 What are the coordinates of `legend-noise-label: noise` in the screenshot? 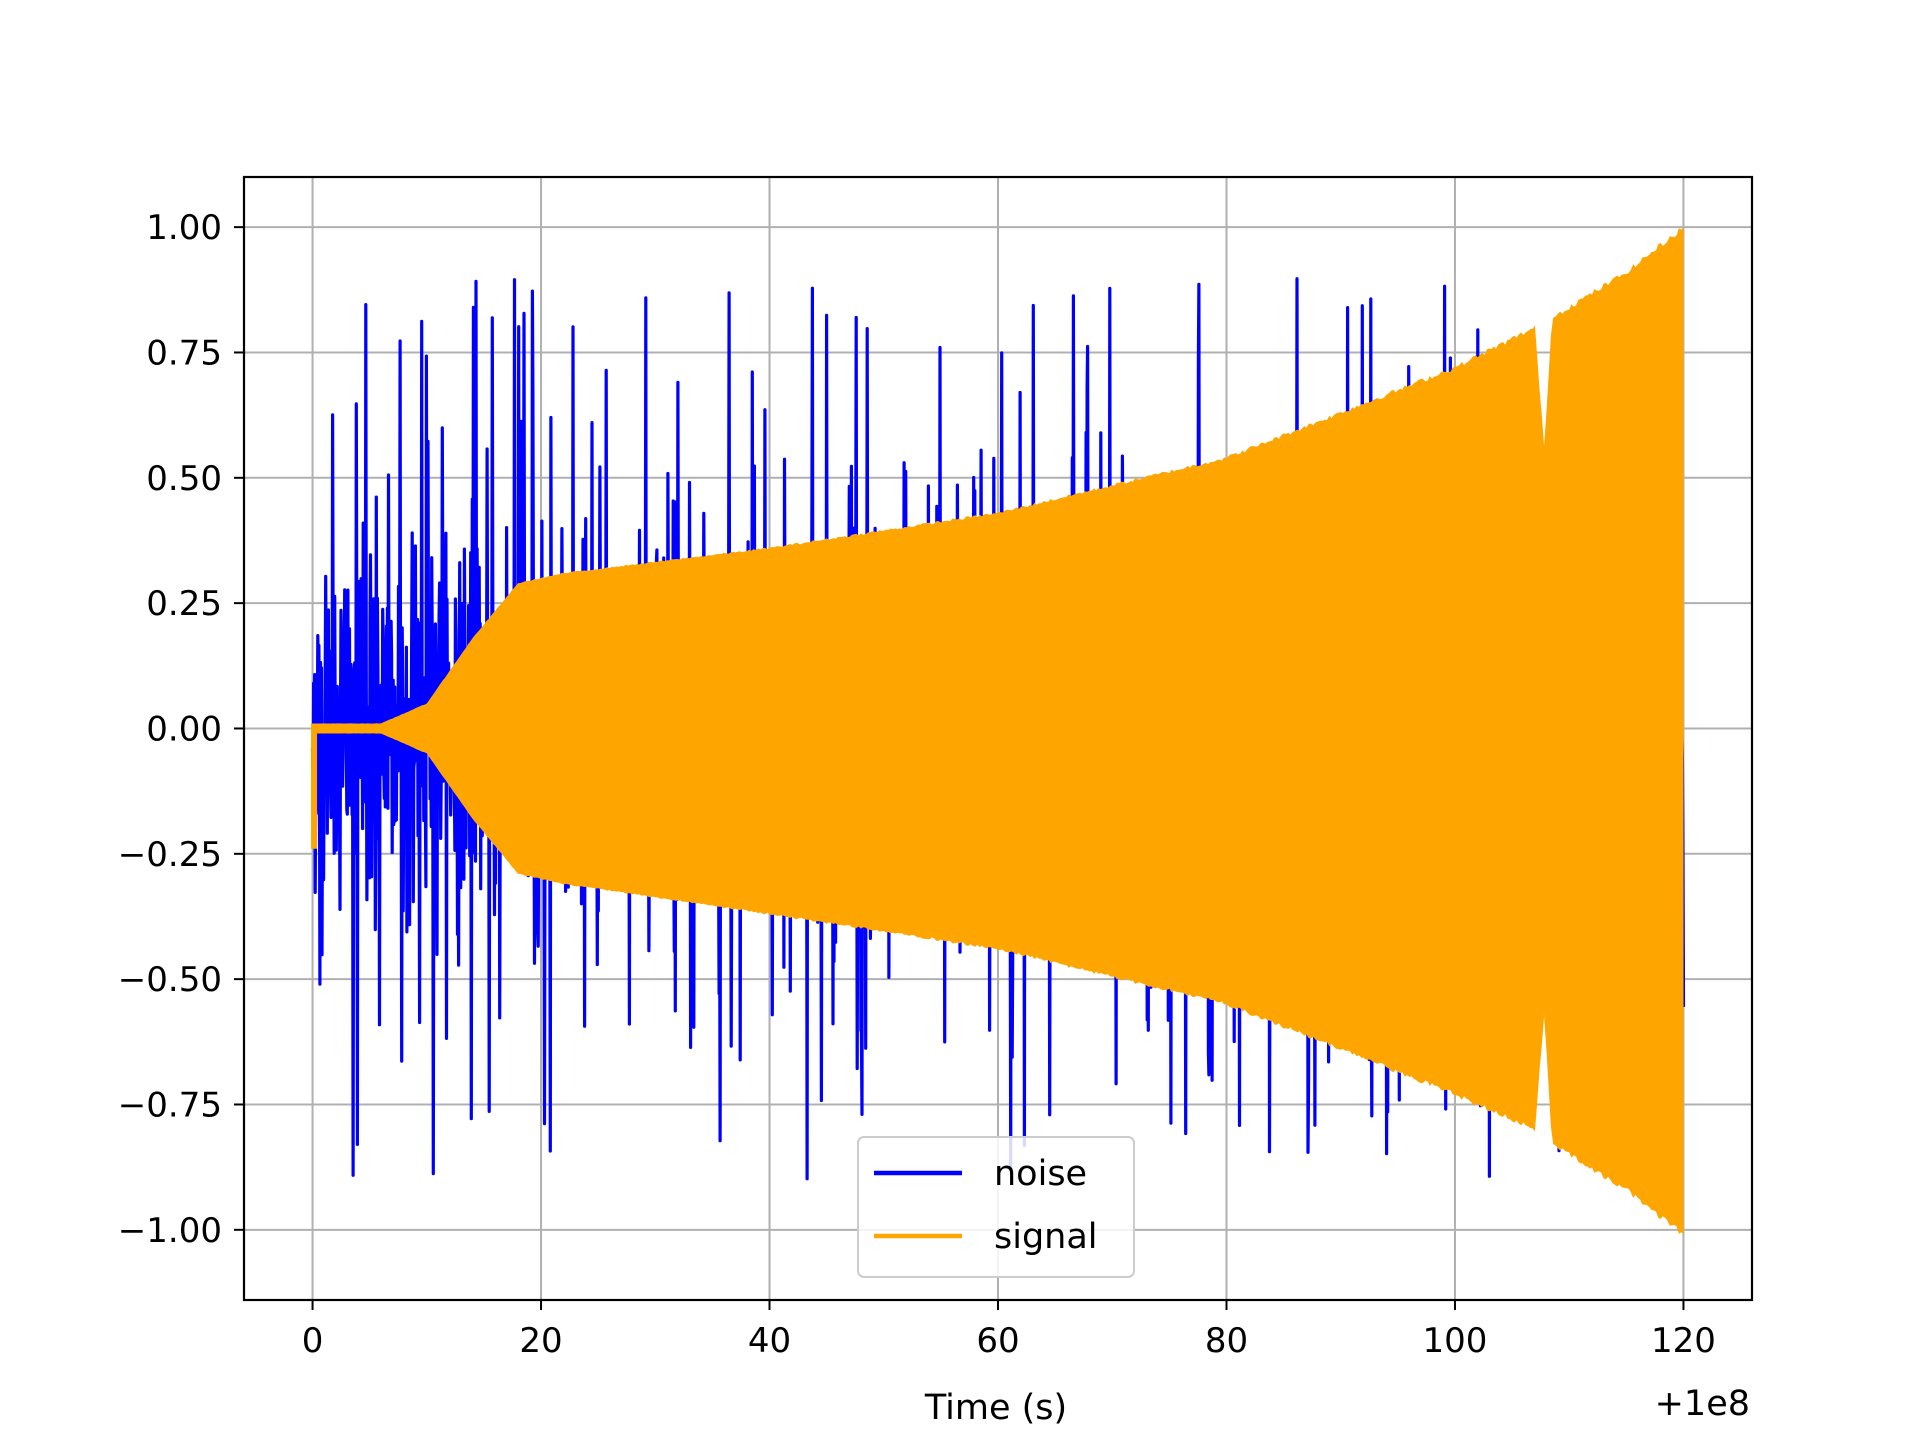 It's located at (1040, 1174).